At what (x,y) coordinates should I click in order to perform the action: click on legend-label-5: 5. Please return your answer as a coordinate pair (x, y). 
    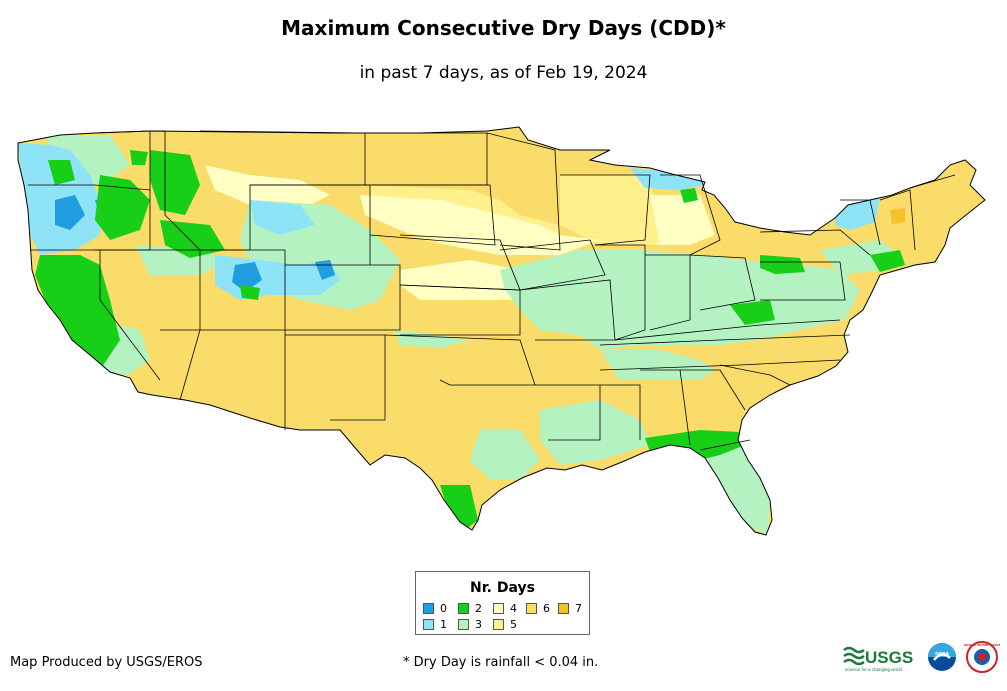
    Looking at the image, I should click on (513, 624).